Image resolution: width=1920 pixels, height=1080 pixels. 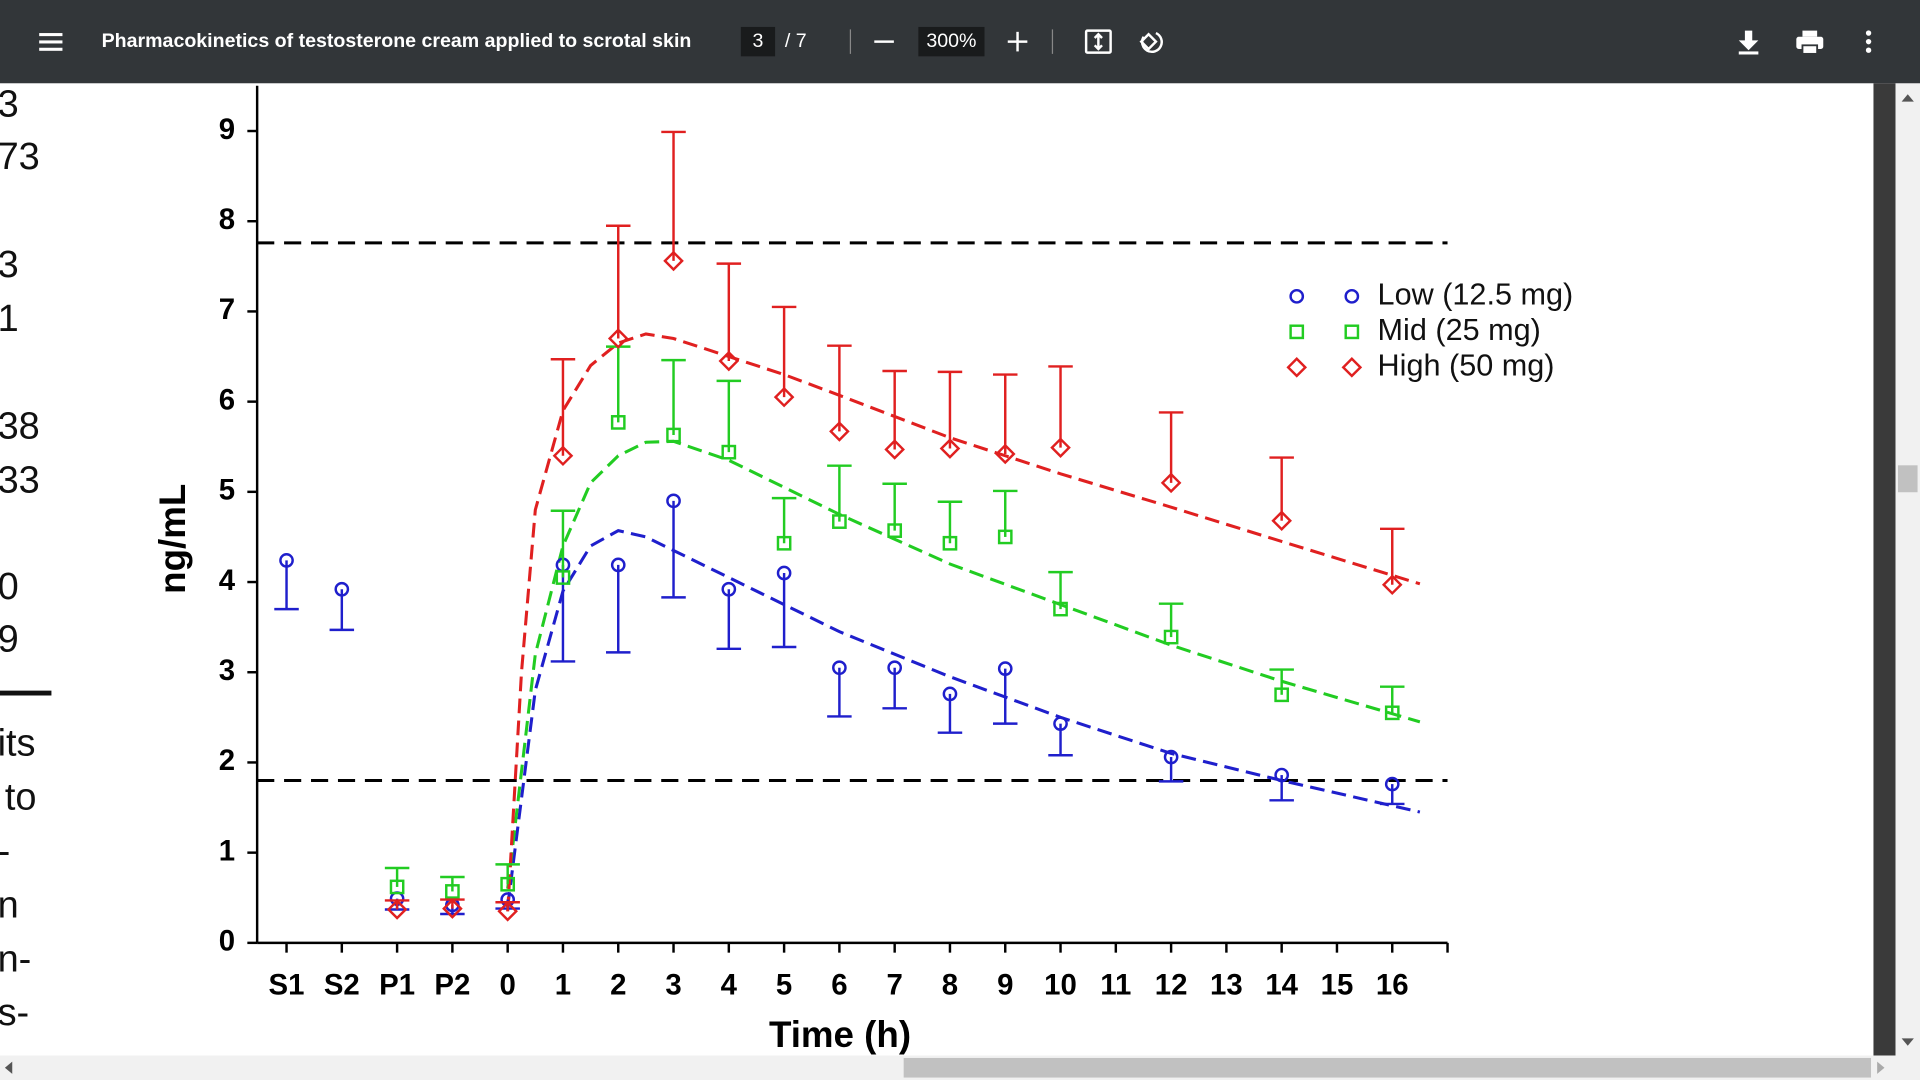 I want to click on x-tick-label: P1, so click(x=397, y=985).